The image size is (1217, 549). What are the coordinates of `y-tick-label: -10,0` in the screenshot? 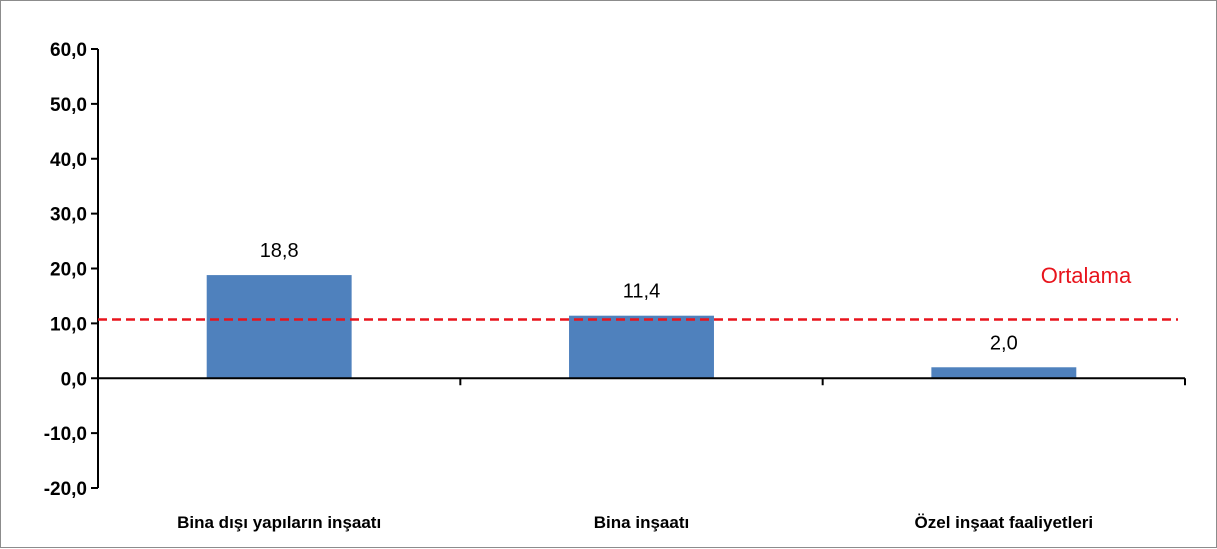 It's located at (65, 434).